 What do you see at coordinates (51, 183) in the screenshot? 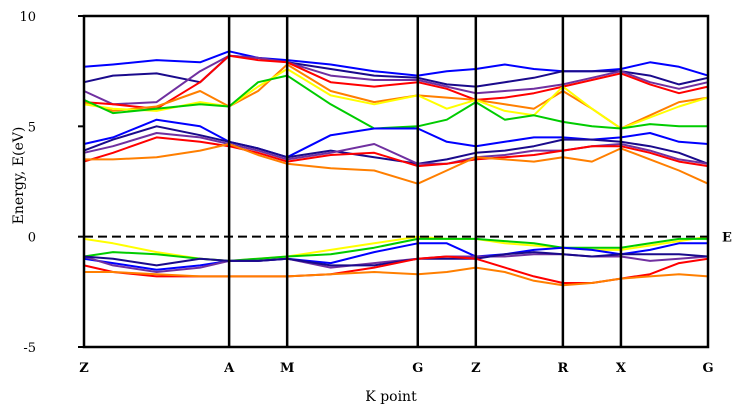
I see `y-axis-ticks: 10 5 0 -5` at bounding box center [51, 183].